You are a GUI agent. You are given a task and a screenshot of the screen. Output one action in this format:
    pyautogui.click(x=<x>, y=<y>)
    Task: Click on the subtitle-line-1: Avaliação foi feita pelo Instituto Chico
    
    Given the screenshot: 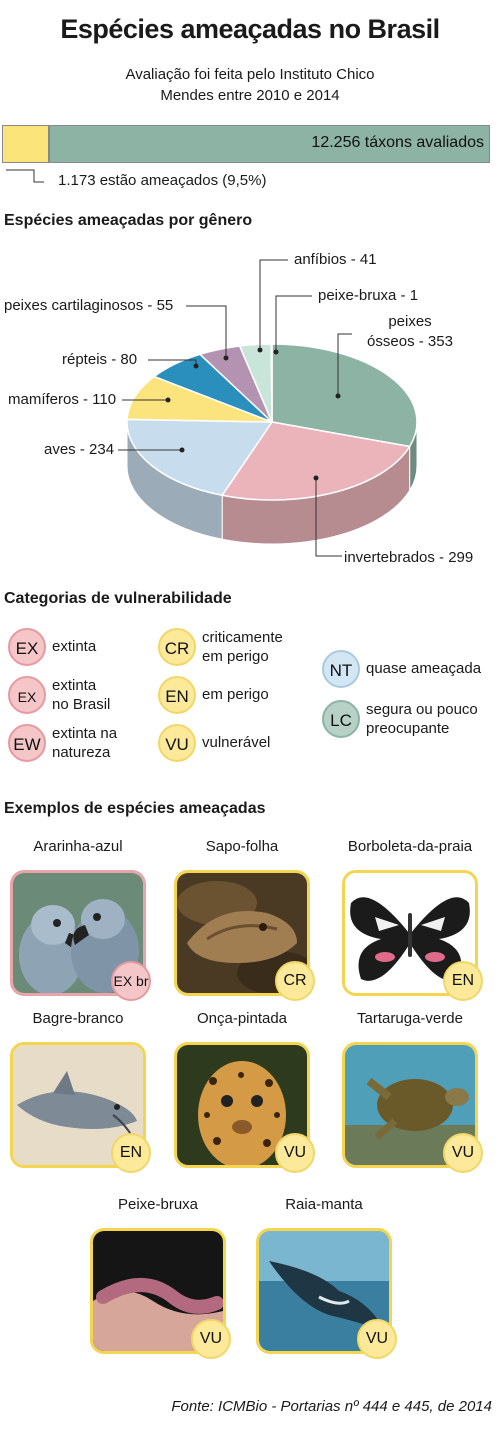 What is the action you would take?
    pyautogui.click(x=250, y=74)
    